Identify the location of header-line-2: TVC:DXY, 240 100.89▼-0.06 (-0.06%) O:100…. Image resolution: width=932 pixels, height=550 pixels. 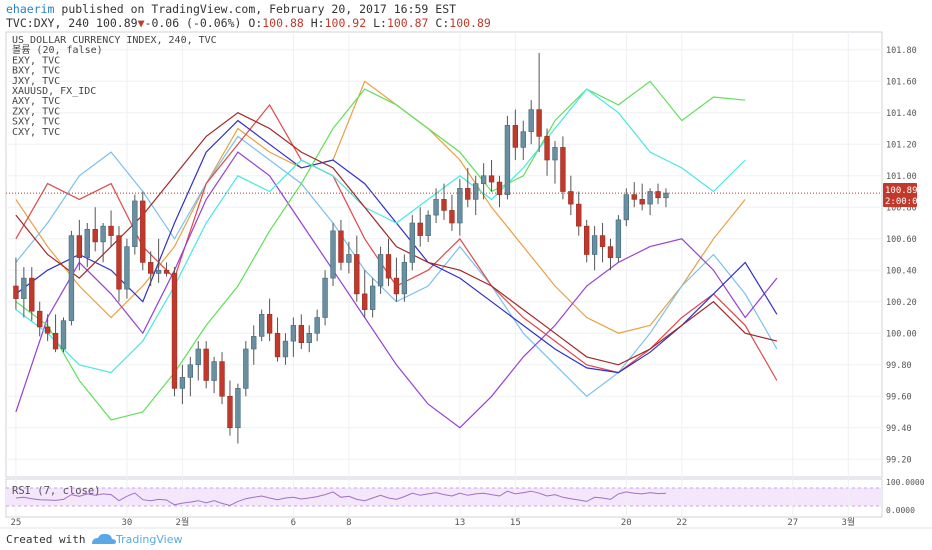
(248, 23).